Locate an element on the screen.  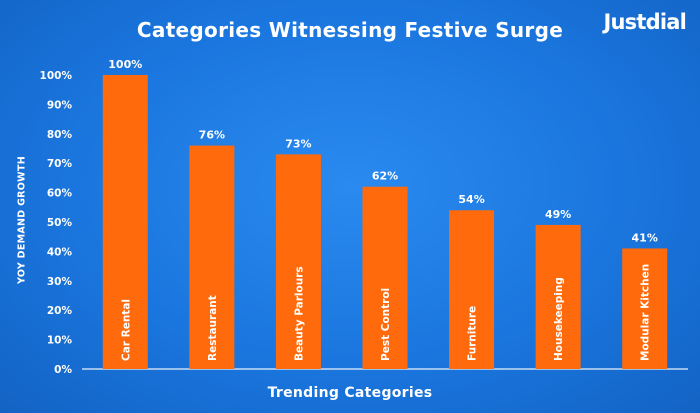
y-tick-label: 40% is located at coordinates (60, 252).